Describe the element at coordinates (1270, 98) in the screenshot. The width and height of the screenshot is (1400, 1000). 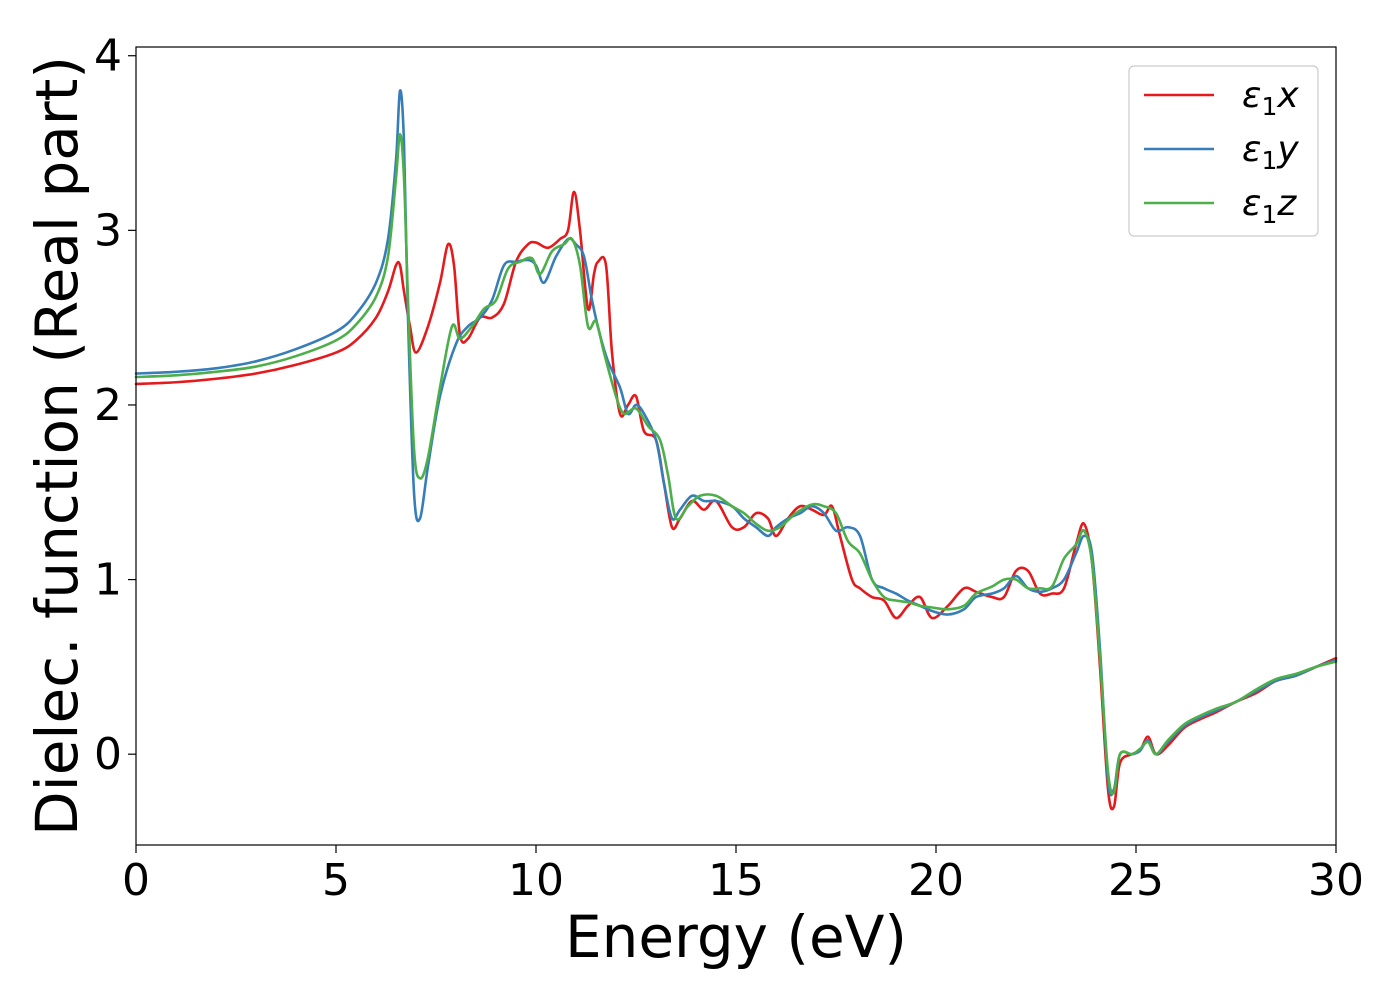
I see `legend-label-x: ε1x` at that location.